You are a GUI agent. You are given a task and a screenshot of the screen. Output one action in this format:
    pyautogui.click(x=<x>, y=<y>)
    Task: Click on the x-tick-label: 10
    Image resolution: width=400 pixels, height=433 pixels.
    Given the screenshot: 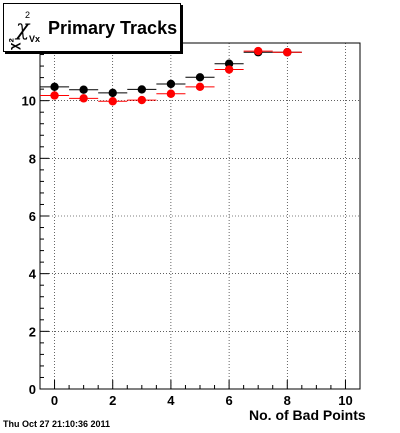 What is the action you would take?
    pyautogui.click(x=345, y=400)
    